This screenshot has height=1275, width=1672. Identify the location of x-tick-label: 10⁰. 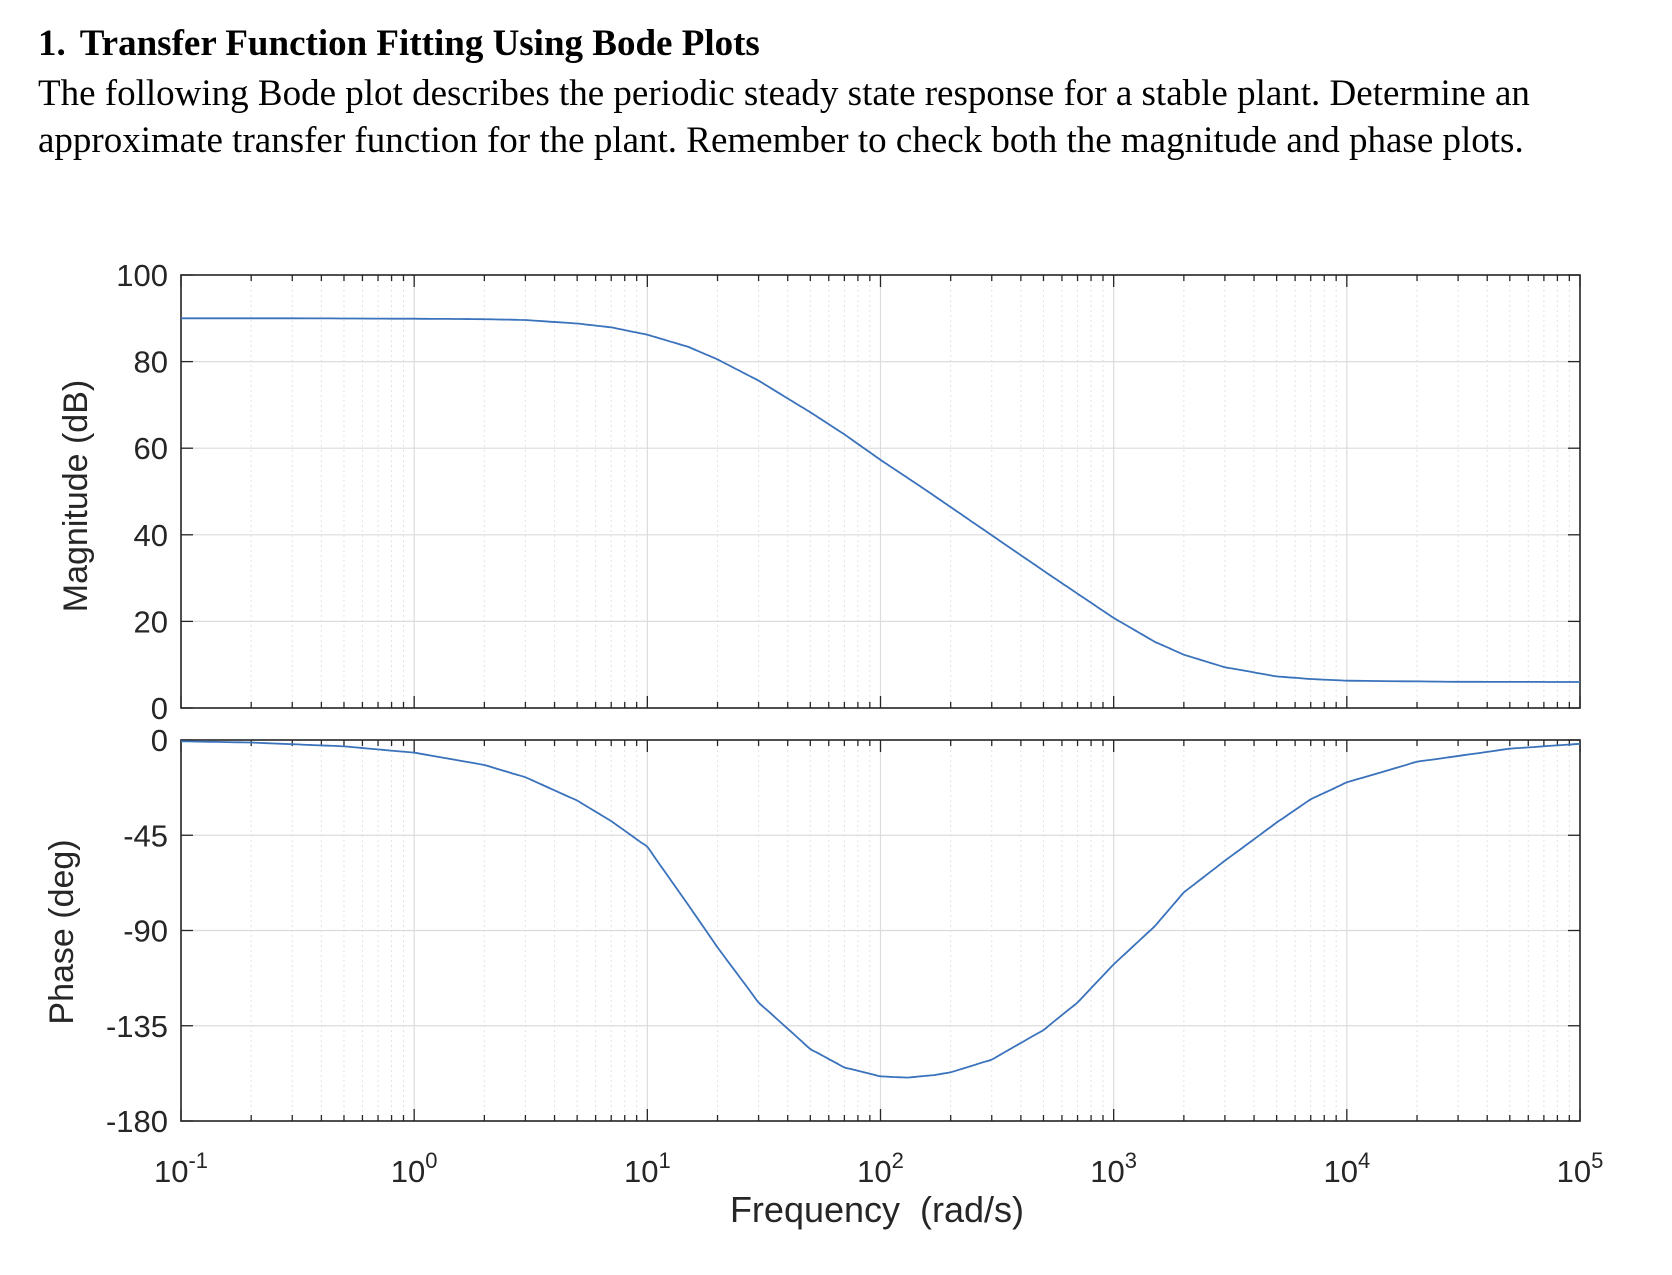
(414, 1168).